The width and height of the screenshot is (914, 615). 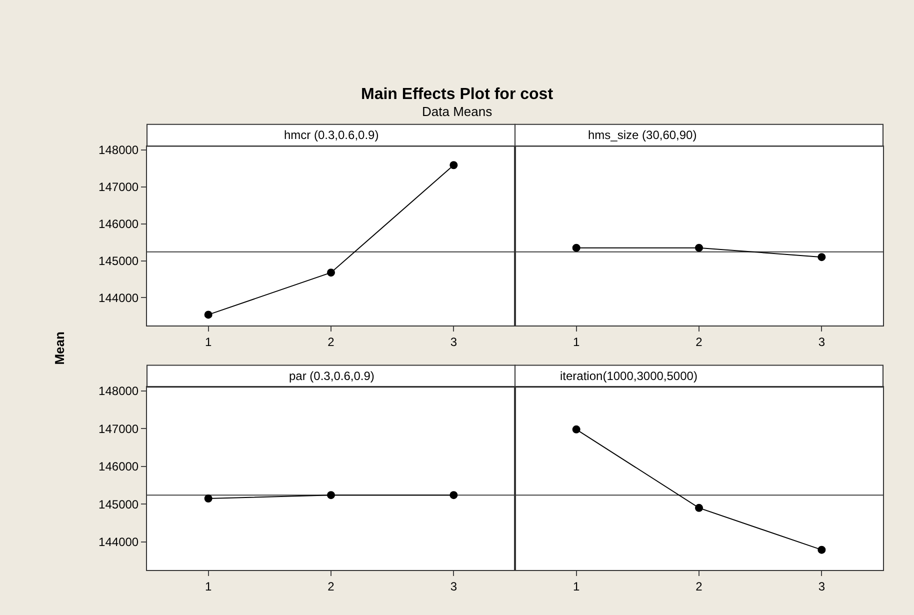 I want to click on chart-title: hms_size (30,60,90), so click(x=642, y=135).